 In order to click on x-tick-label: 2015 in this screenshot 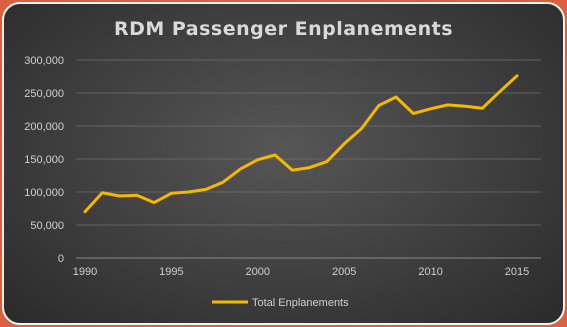, I will do `click(517, 272)`.